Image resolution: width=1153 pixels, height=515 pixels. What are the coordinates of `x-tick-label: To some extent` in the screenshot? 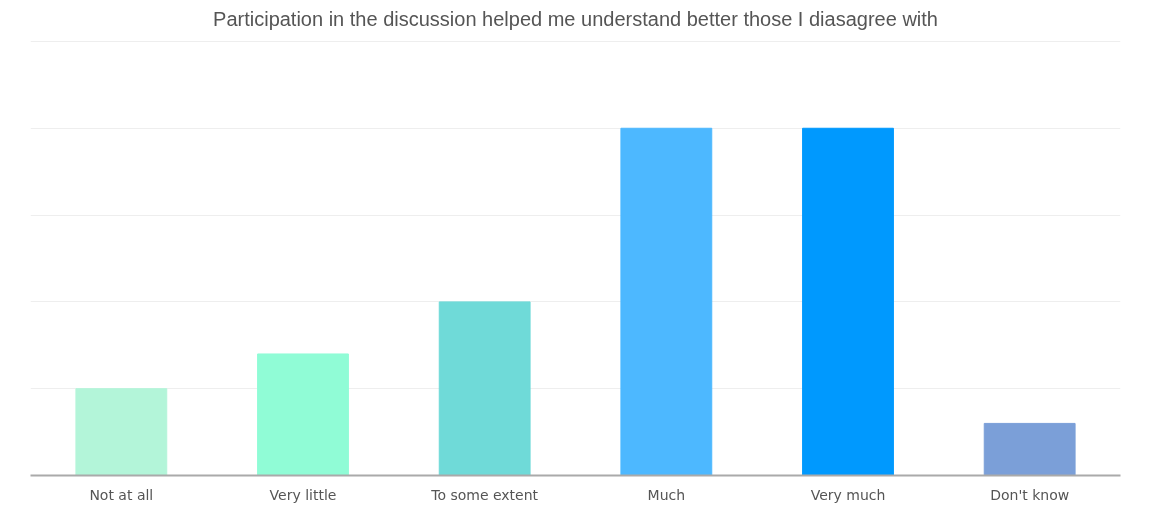 It's located at (484, 494).